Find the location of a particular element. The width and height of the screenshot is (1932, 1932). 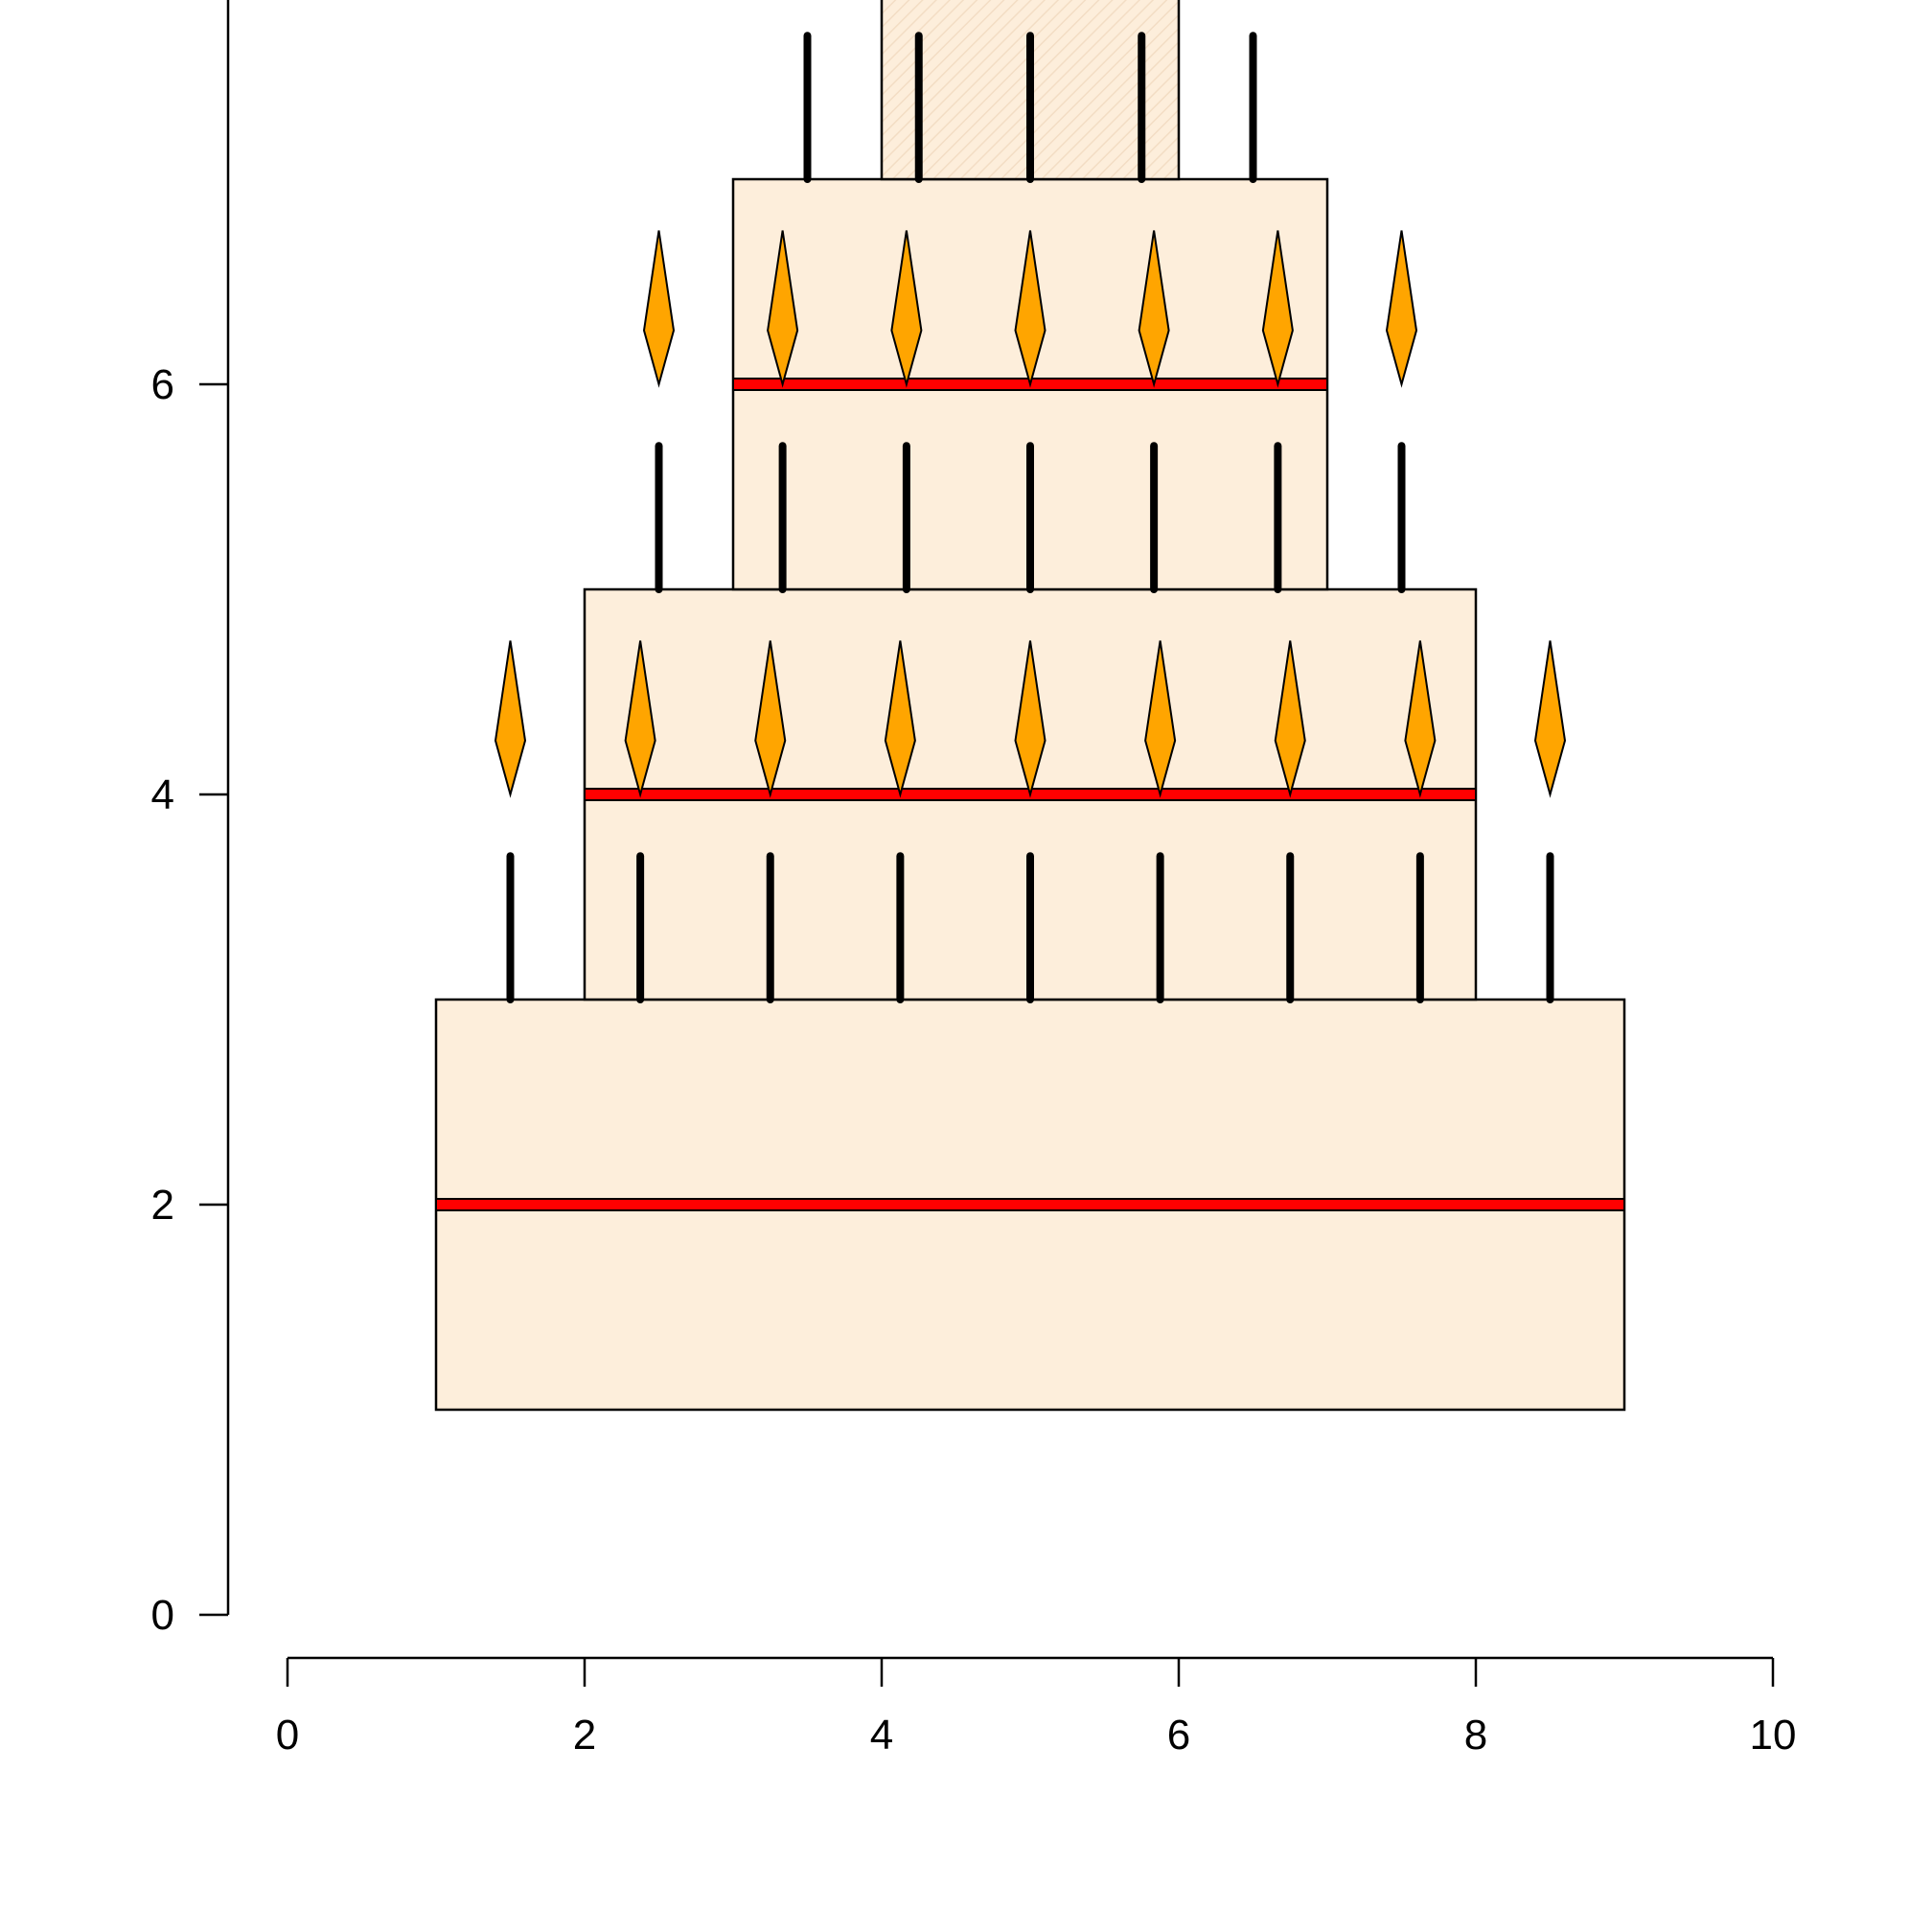

x-tick-label: 6 is located at coordinates (1178, 1736).